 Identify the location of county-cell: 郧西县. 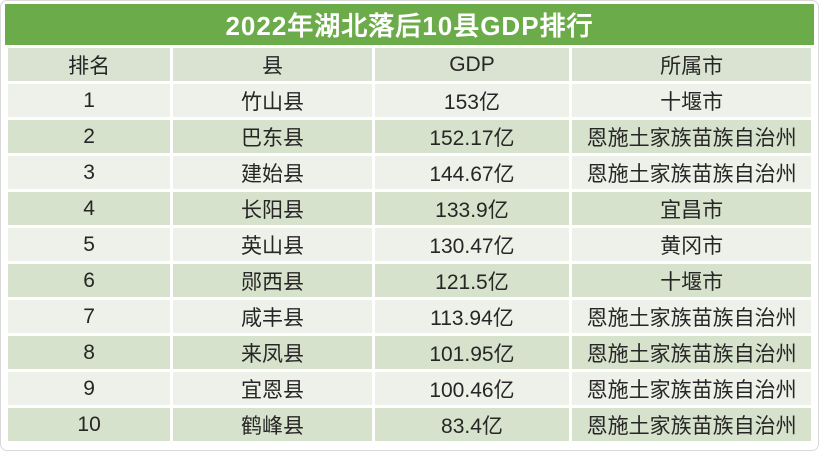
(272, 280).